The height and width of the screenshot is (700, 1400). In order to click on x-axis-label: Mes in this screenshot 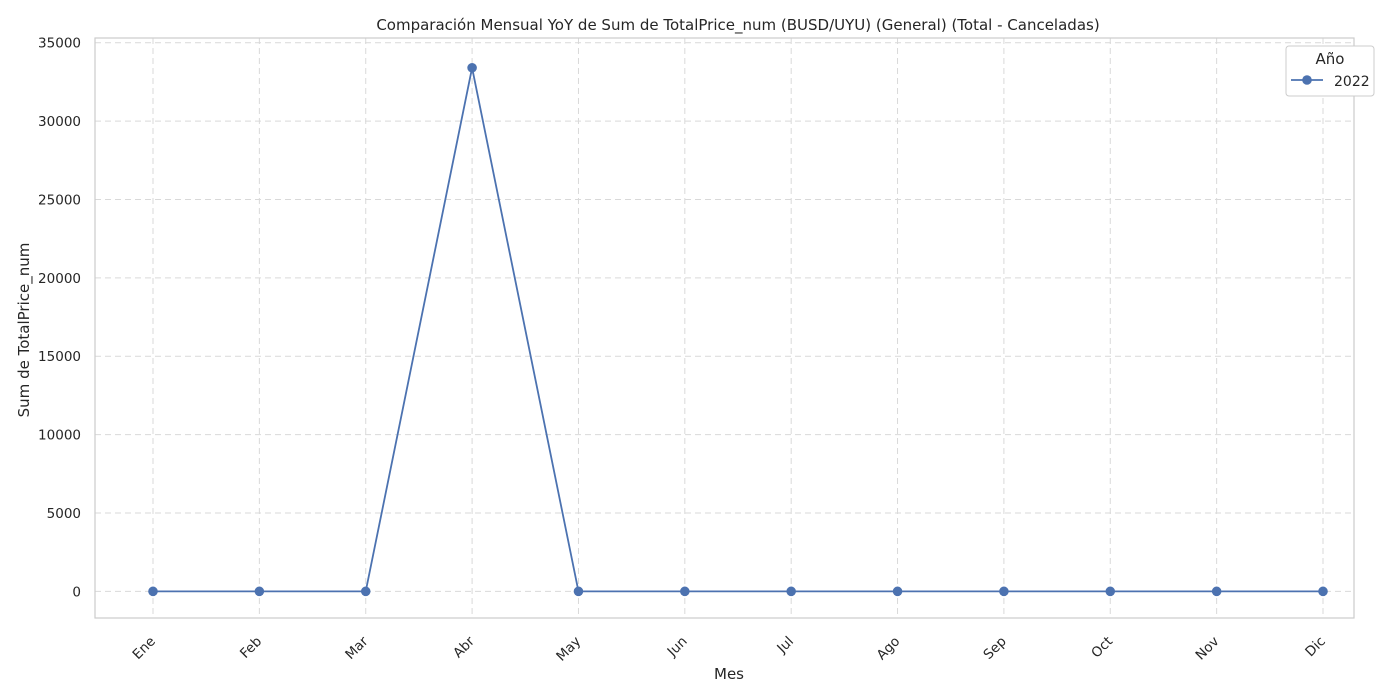, I will do `click(729, 674)`.